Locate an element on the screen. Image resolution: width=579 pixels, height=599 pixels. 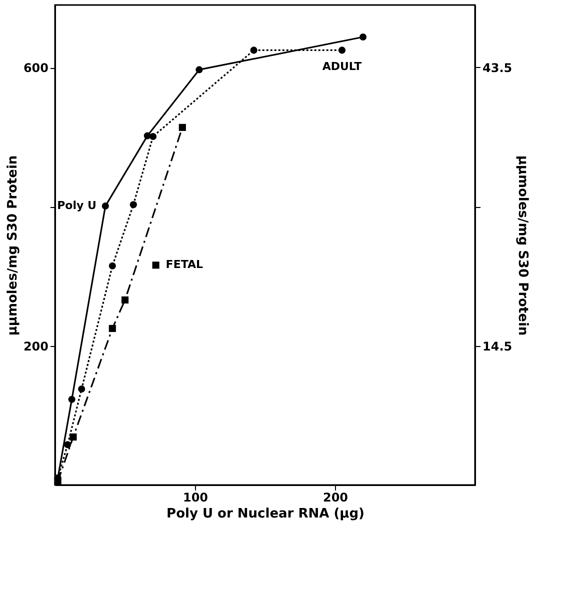
y-axis-title: μμmoles/mg S30 Protein is located at coordinates (12, 245).